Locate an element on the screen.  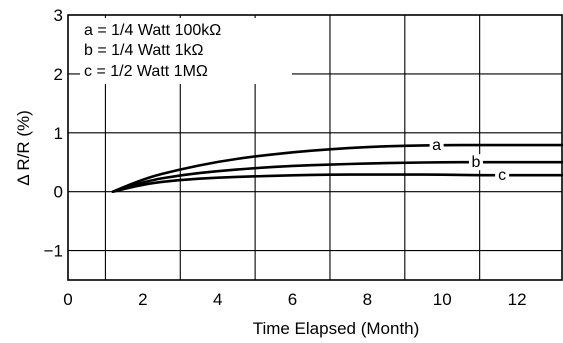
x-axis-title: Time Elapsed (Month) is located at coordinates (336, 328).